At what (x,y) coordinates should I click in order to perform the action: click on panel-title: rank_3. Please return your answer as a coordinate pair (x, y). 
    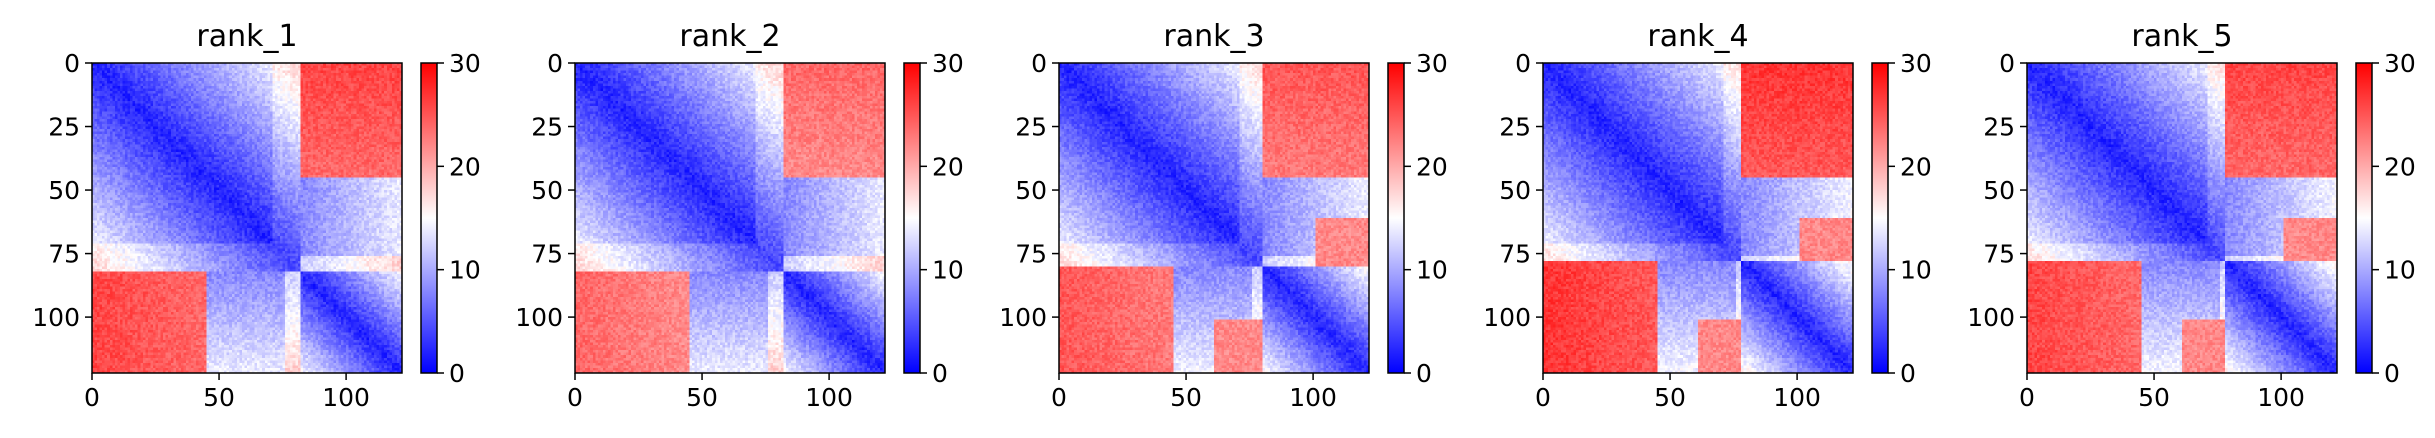
    Looking at the image, I should click on (1213, 36).